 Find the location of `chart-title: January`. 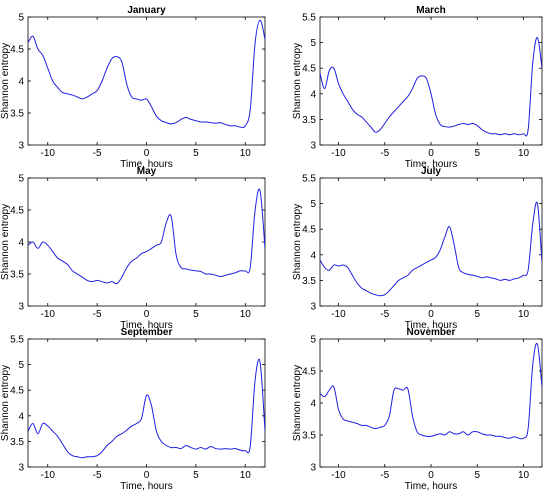

chart-title: January is located at coordinates (146, 10).